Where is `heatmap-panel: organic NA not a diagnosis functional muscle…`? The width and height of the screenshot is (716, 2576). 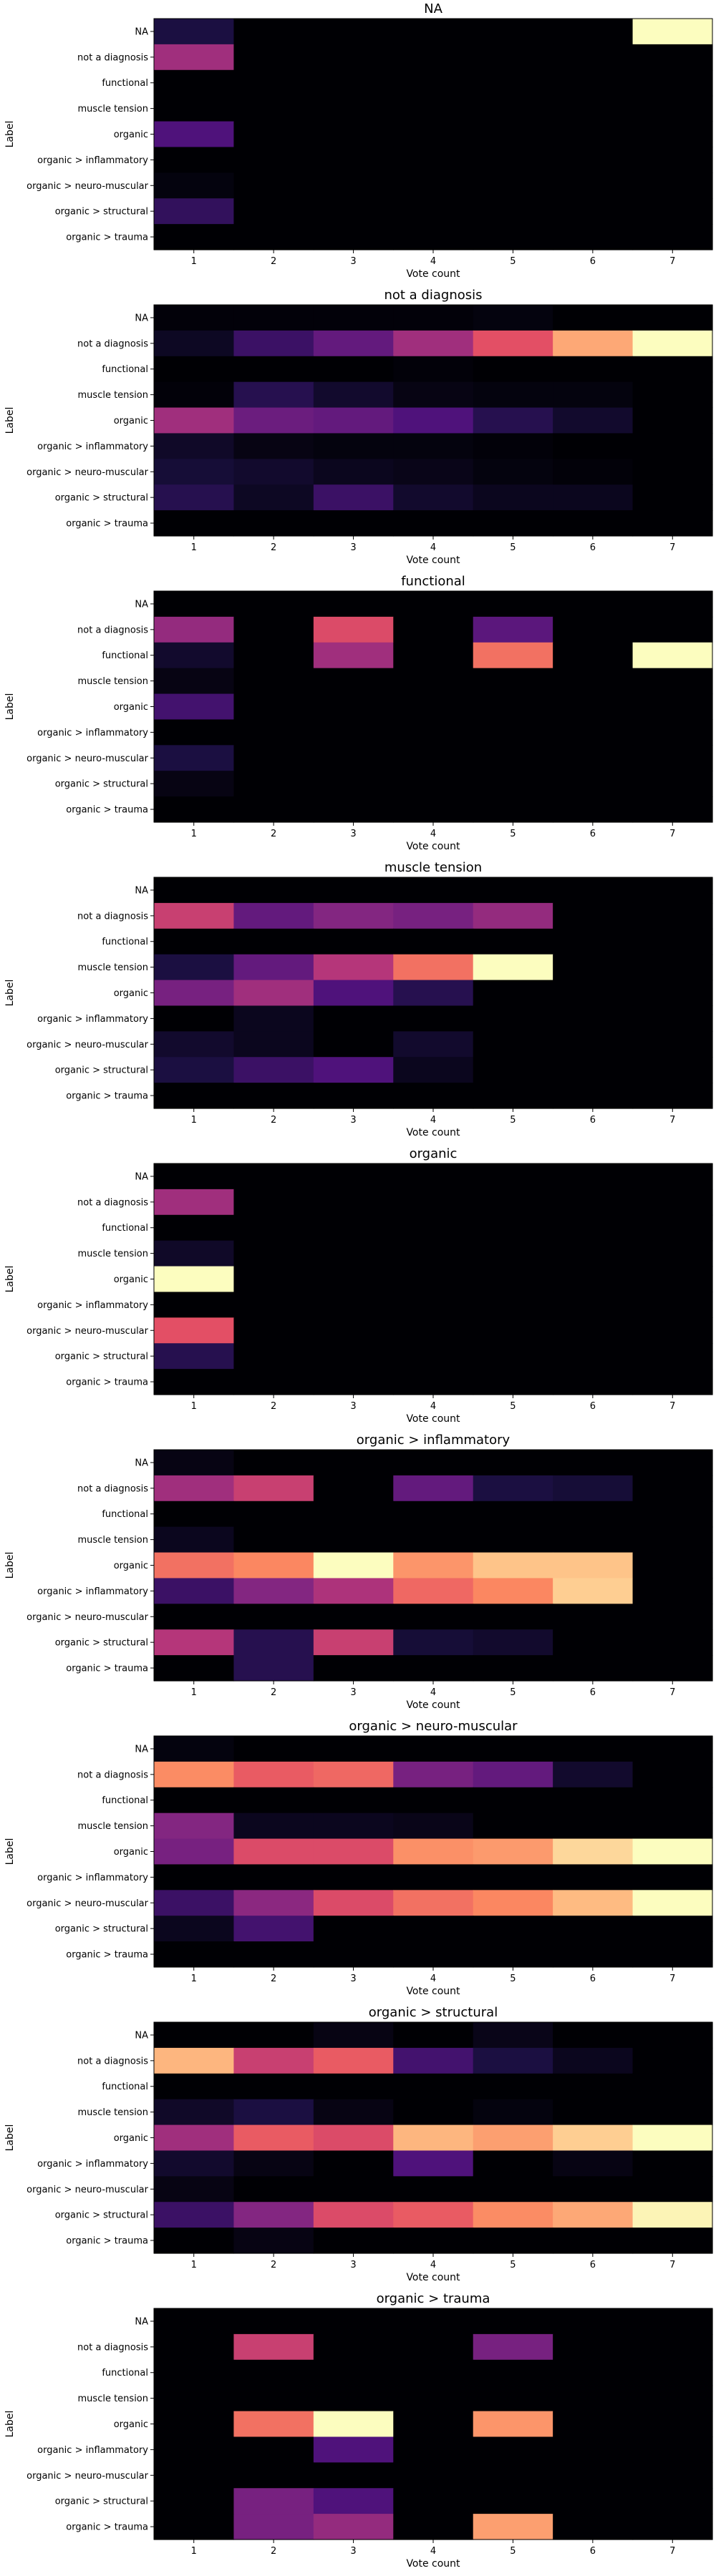 heatmap-panel: organic NA not a diagnosis functional muscle… is located at coordinates (358, 1285).